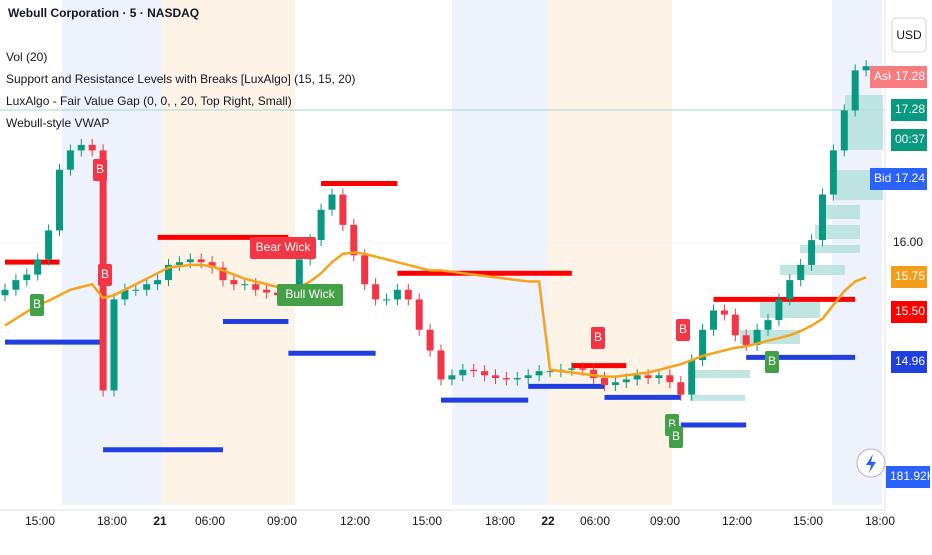 Image resolution: width=932 pixels, height=555 pixels. I want to click on x-tick-label: 21, so click(160, 521).